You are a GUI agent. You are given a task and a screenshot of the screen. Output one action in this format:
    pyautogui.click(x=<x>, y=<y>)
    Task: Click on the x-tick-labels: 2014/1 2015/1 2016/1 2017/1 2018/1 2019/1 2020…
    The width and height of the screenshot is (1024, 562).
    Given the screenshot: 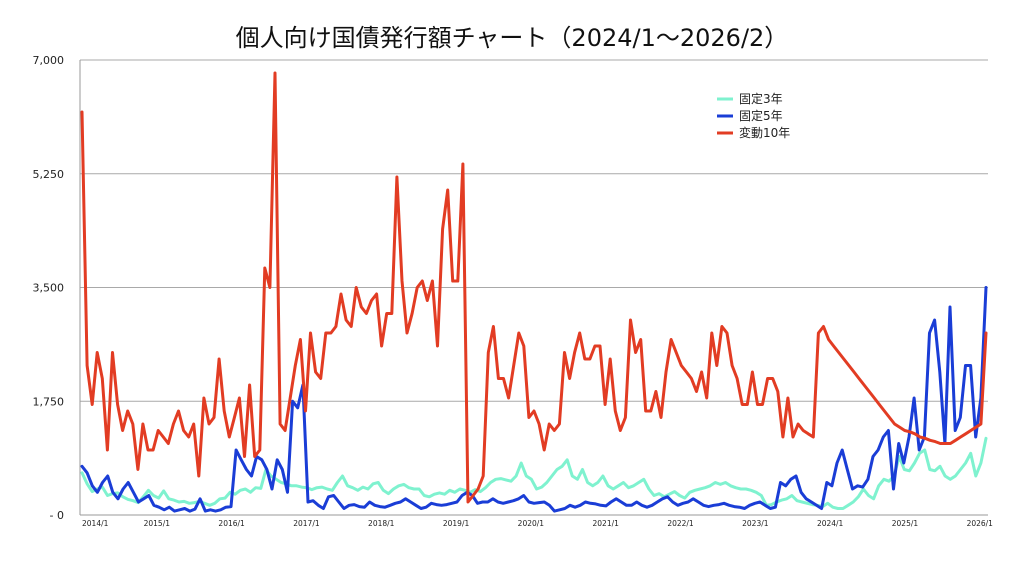 What is the action you would take?
    pyautogui.click(x=537, y=523)
    